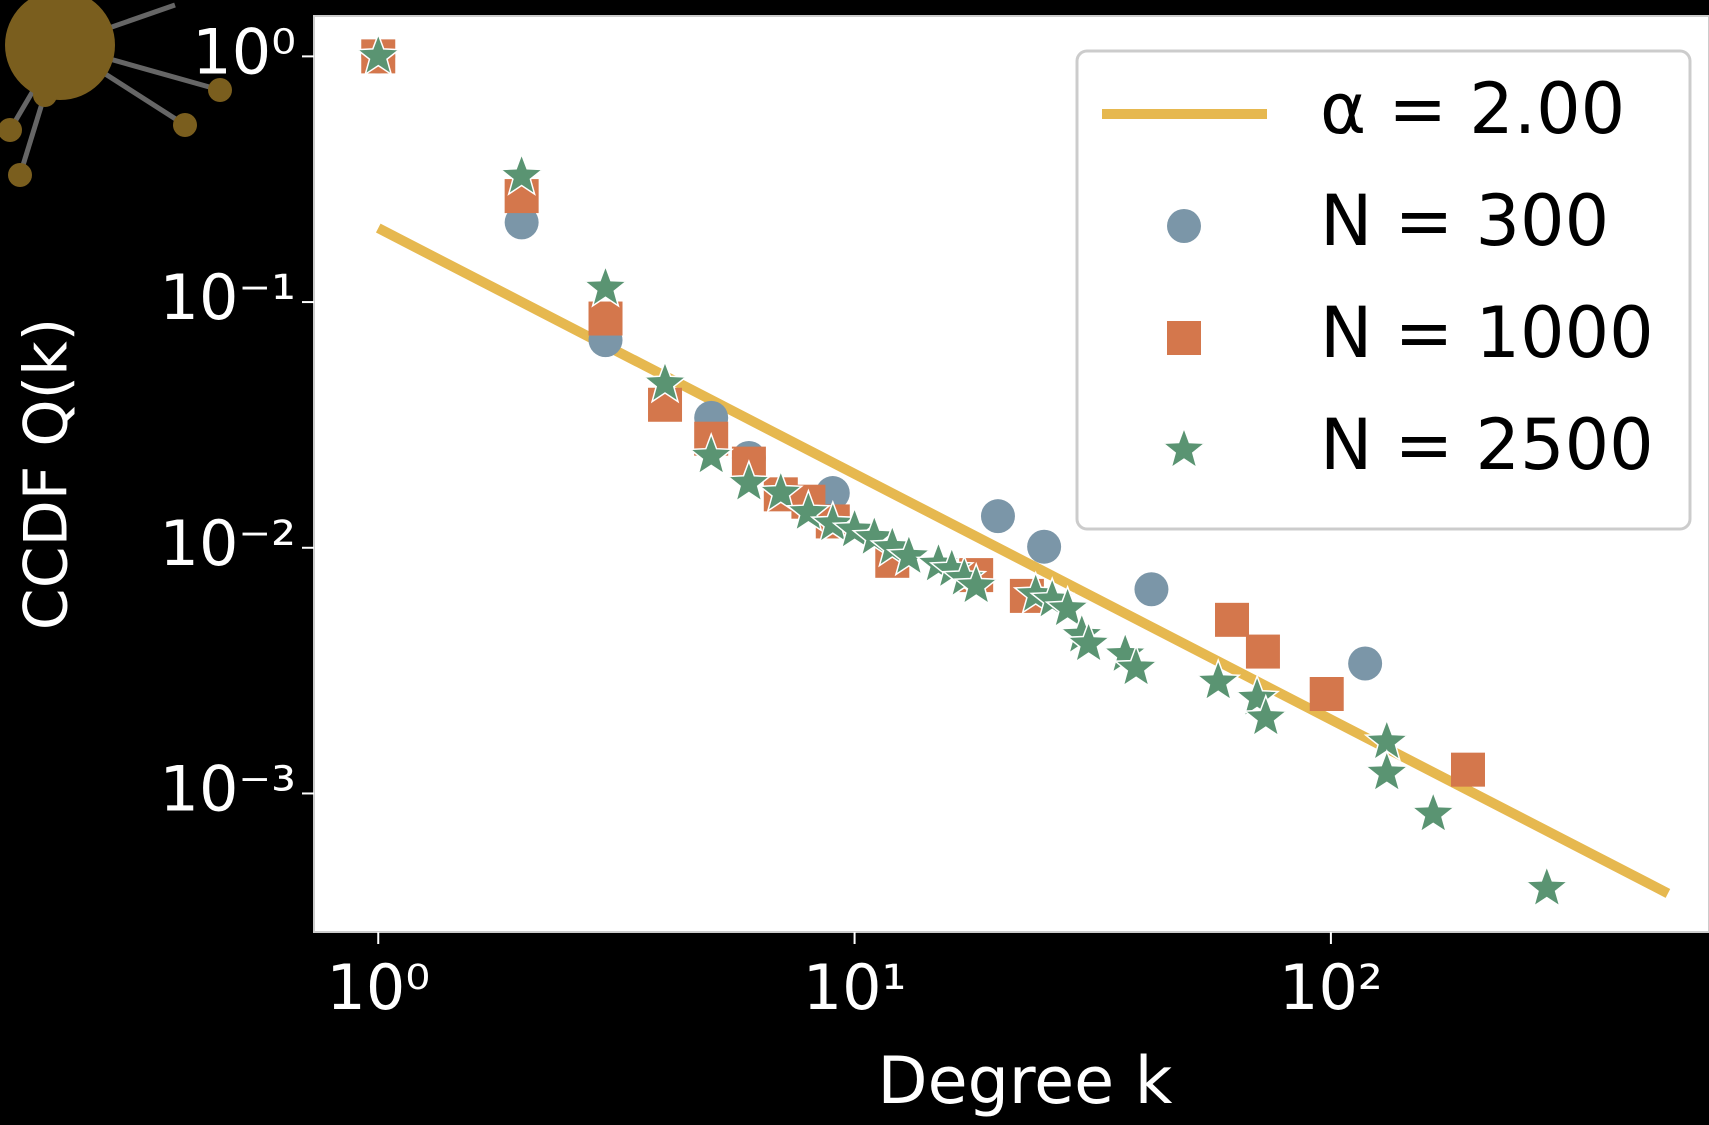 This screenshot has width=1709, height=1125. I want to click on x-axis-label: Degree k, so click(1025, 1081).